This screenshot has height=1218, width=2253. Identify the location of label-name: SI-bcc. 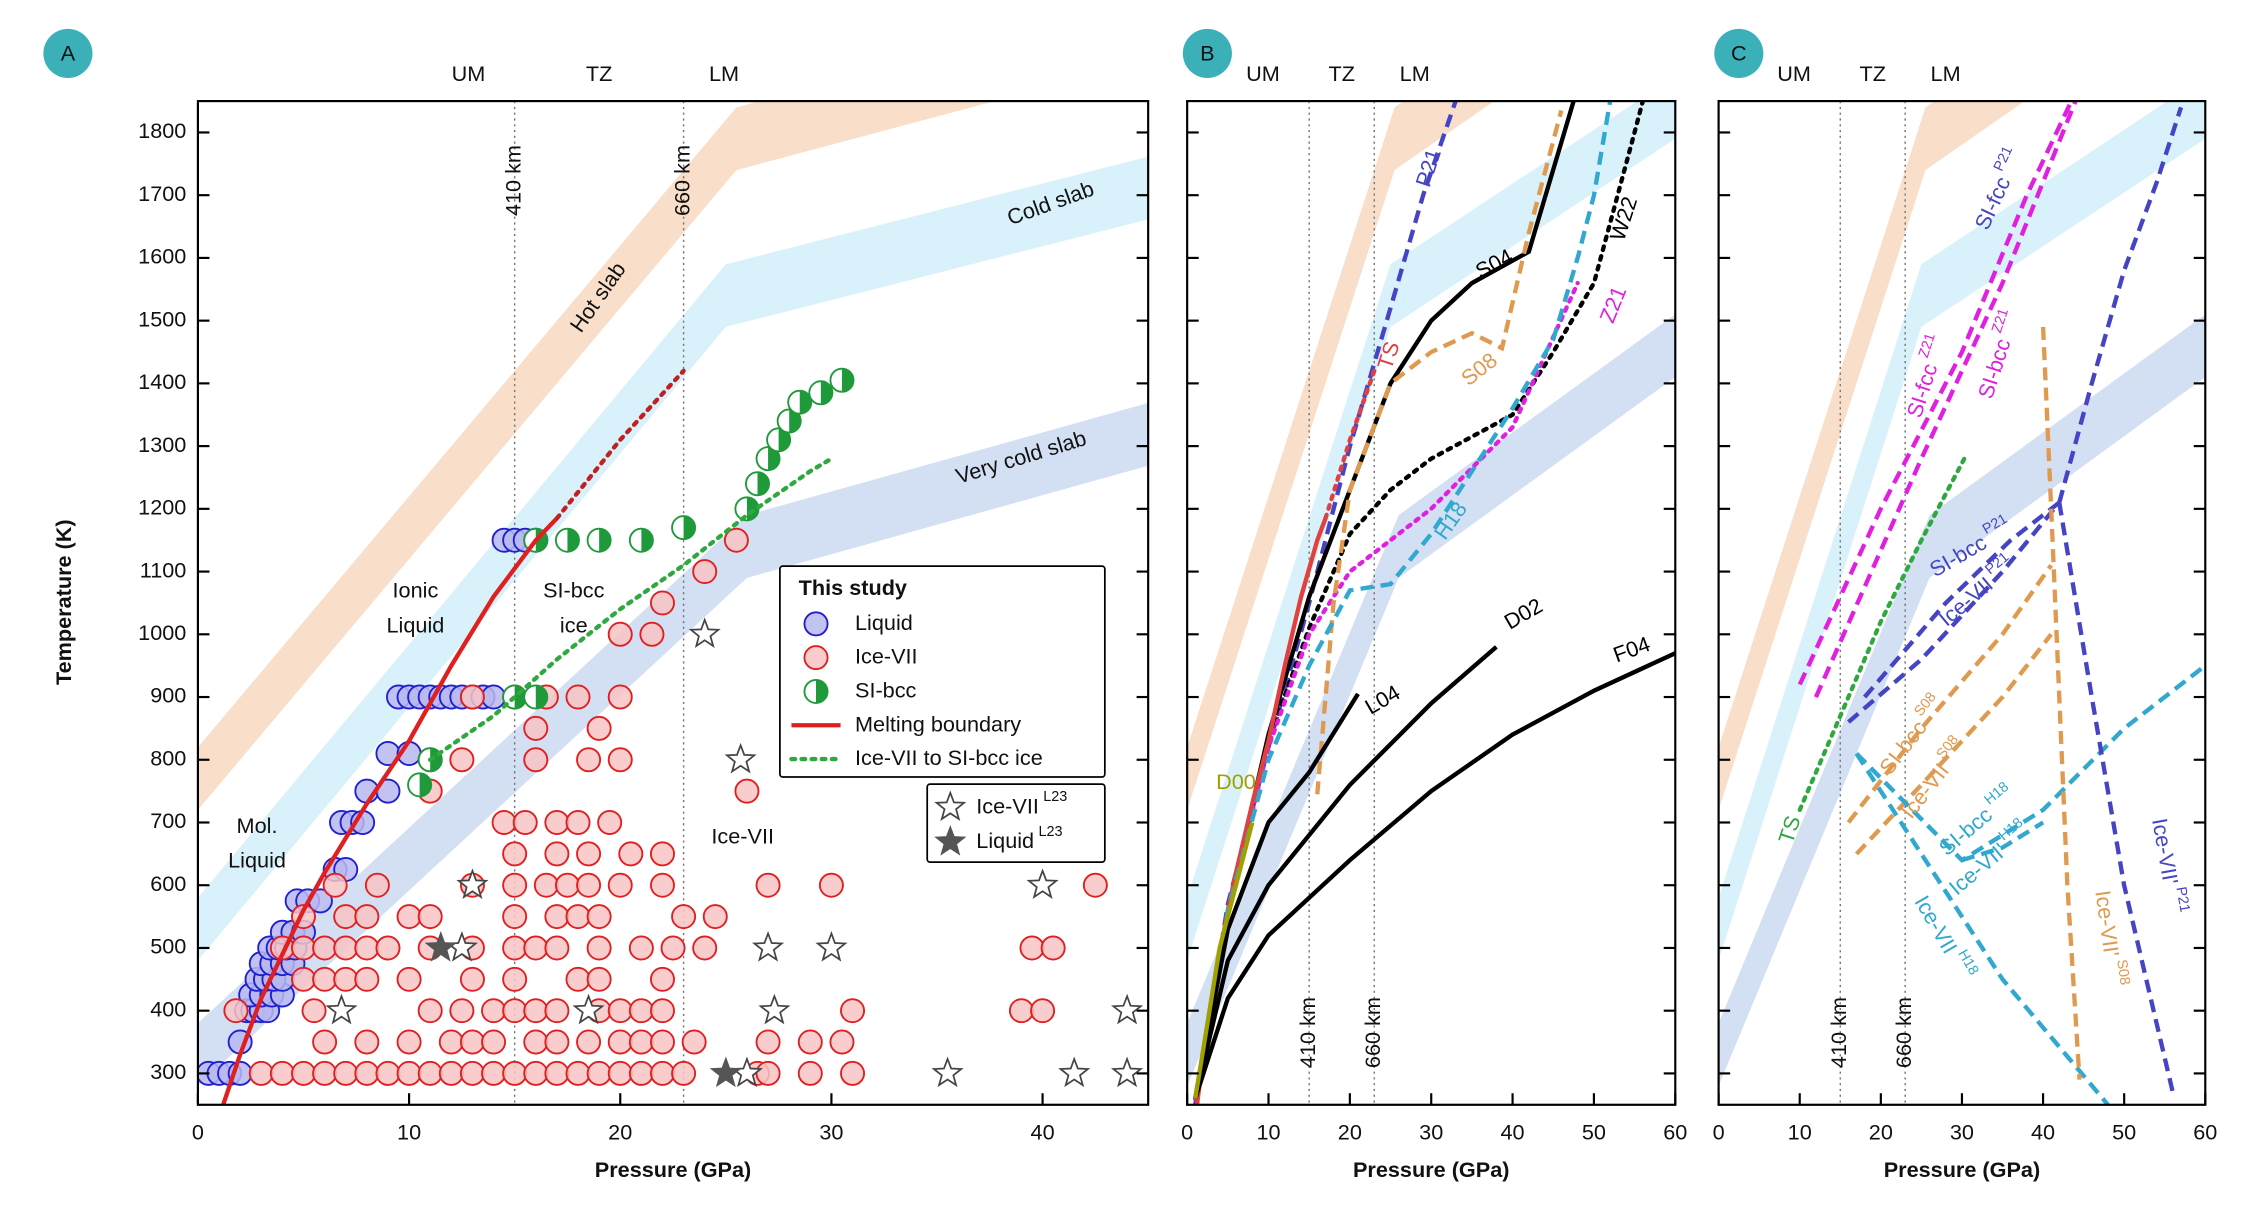
(886, 689).